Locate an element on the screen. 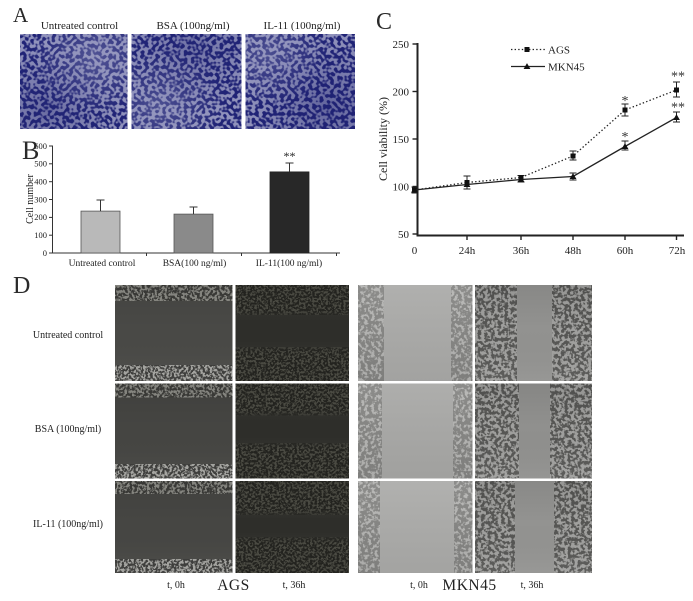 The image size is (693, 601). svg-text: Cell number is located at coordinates (30, 198).